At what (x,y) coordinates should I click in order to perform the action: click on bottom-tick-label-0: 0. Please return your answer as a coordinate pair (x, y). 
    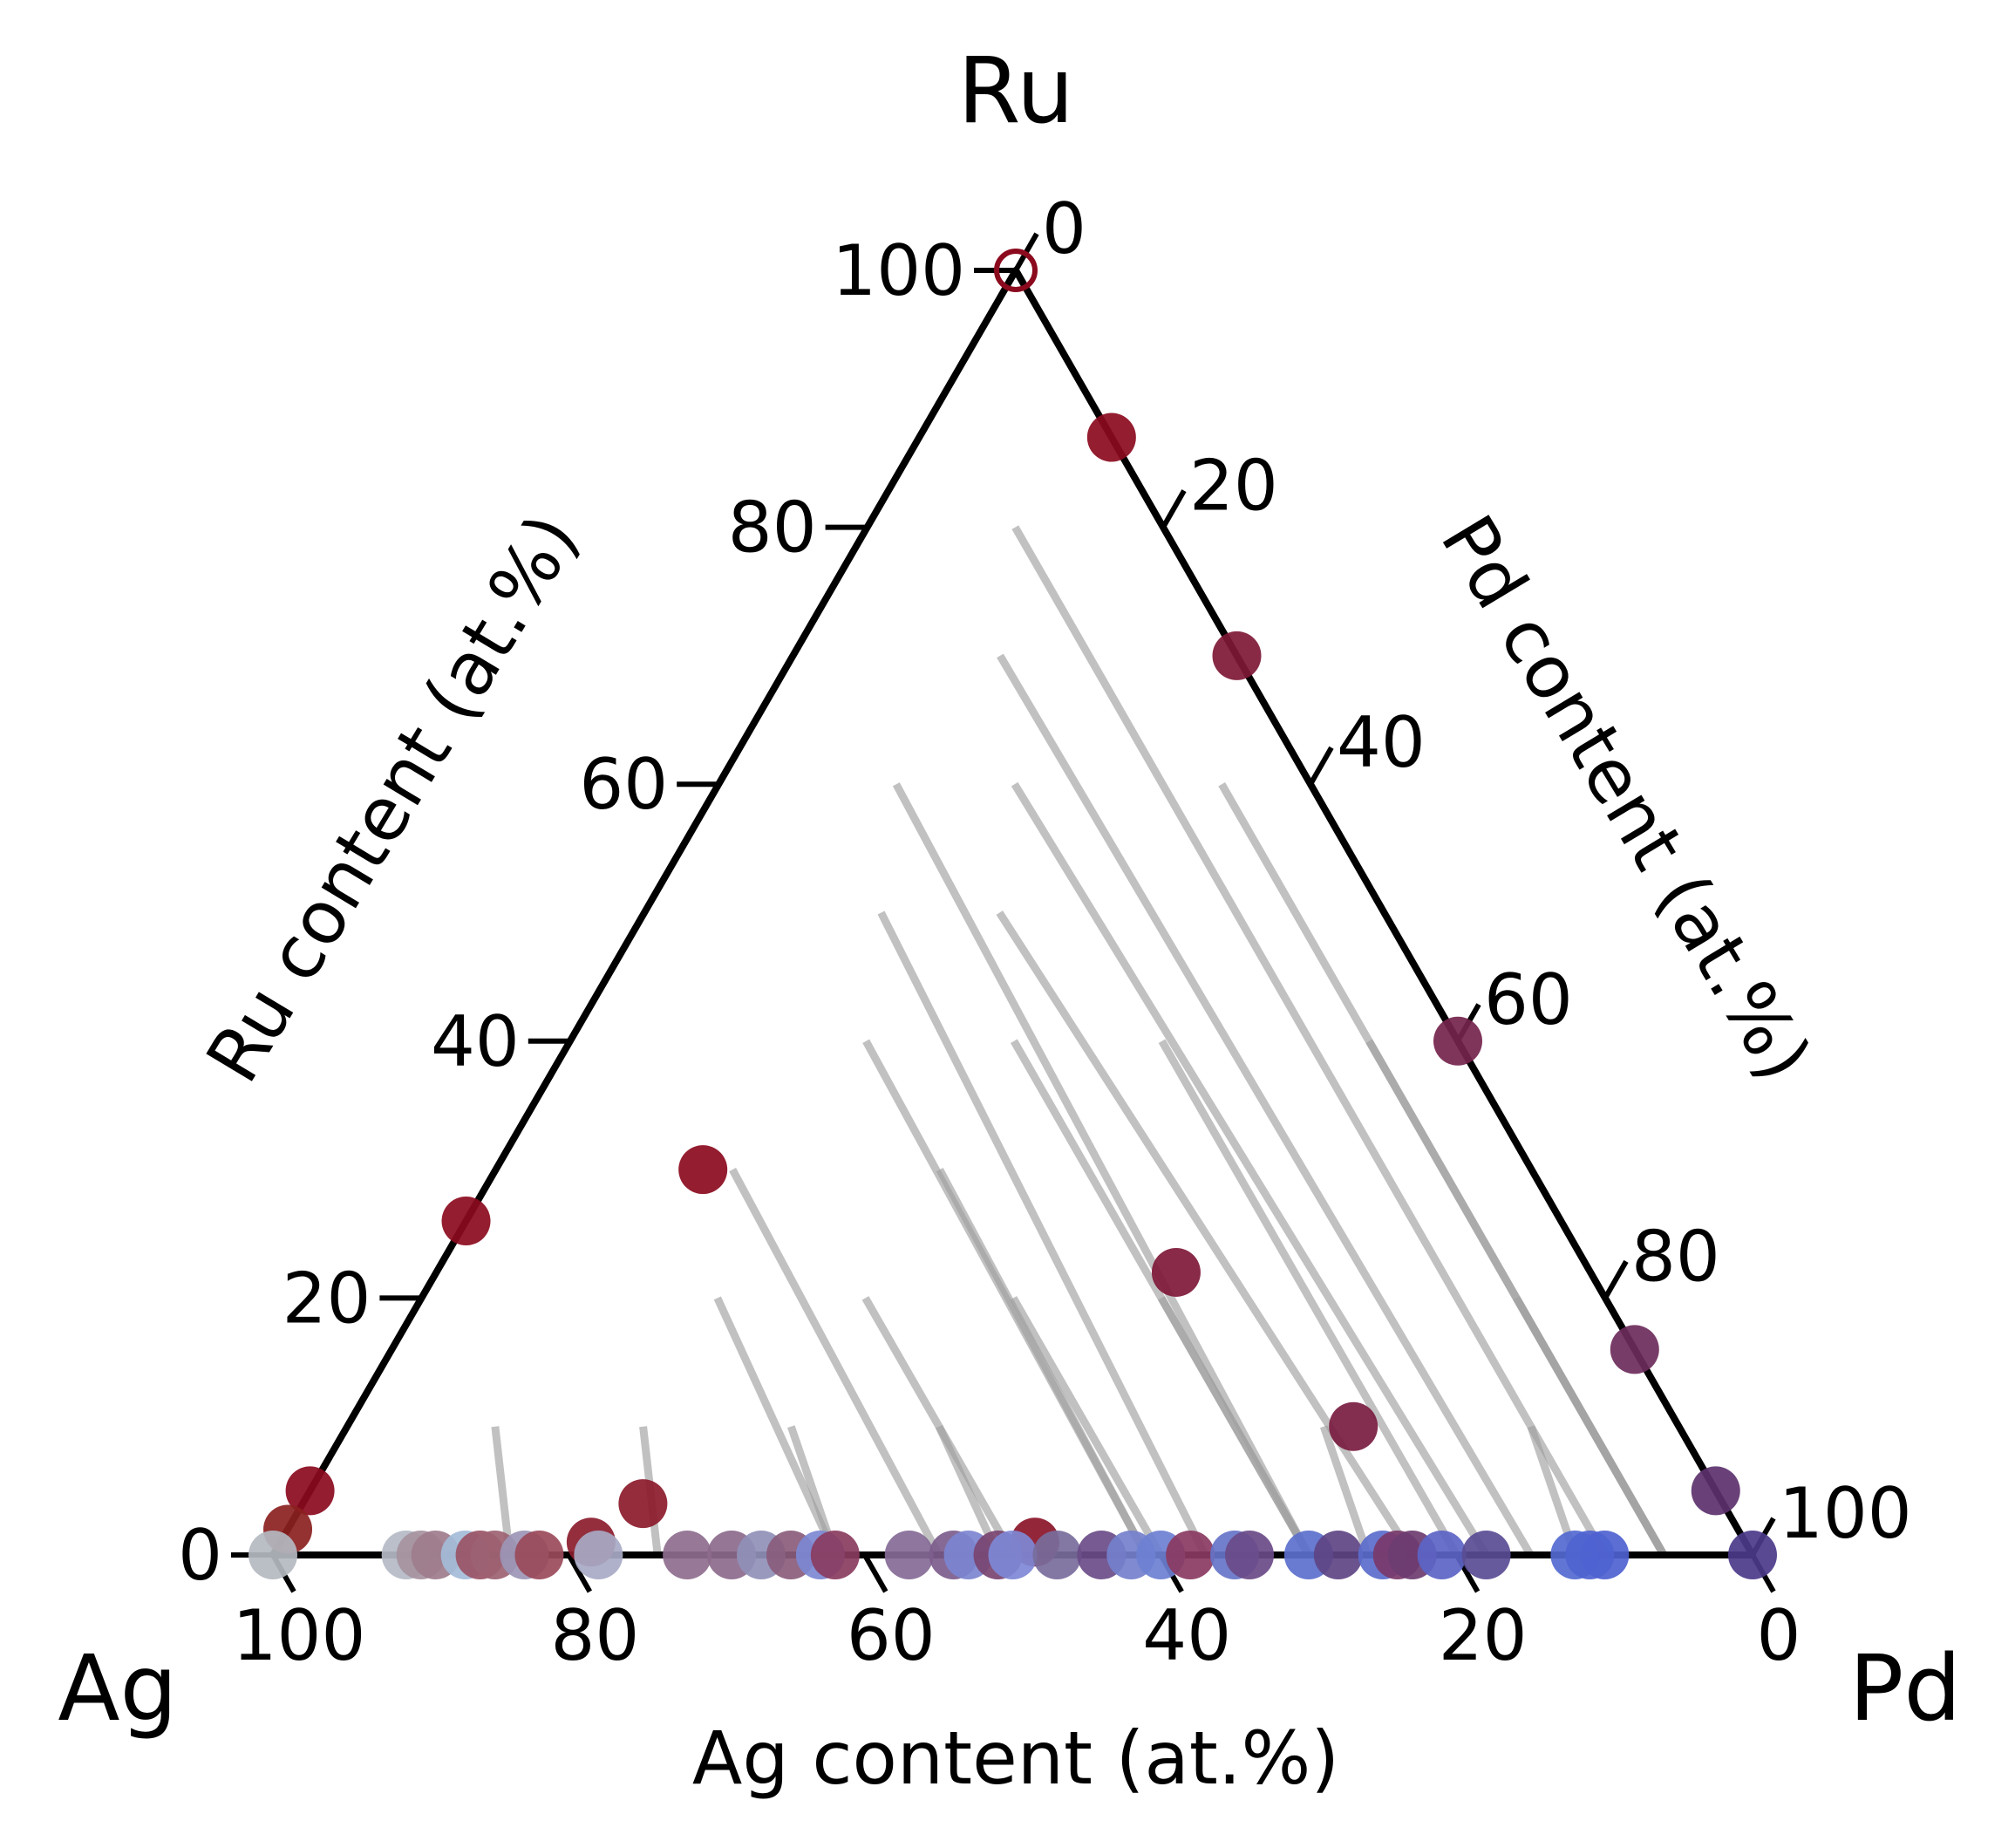
    Looking at the image, I should click on (1779, 1635).